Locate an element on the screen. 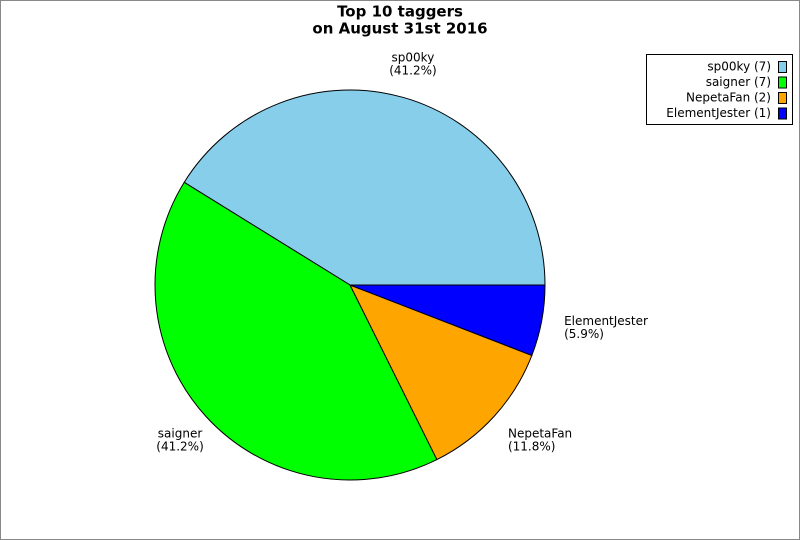 The height and width of the screenshot is (540, 800). slice-percent: (5.9%) is located at coordinates (584, 334).